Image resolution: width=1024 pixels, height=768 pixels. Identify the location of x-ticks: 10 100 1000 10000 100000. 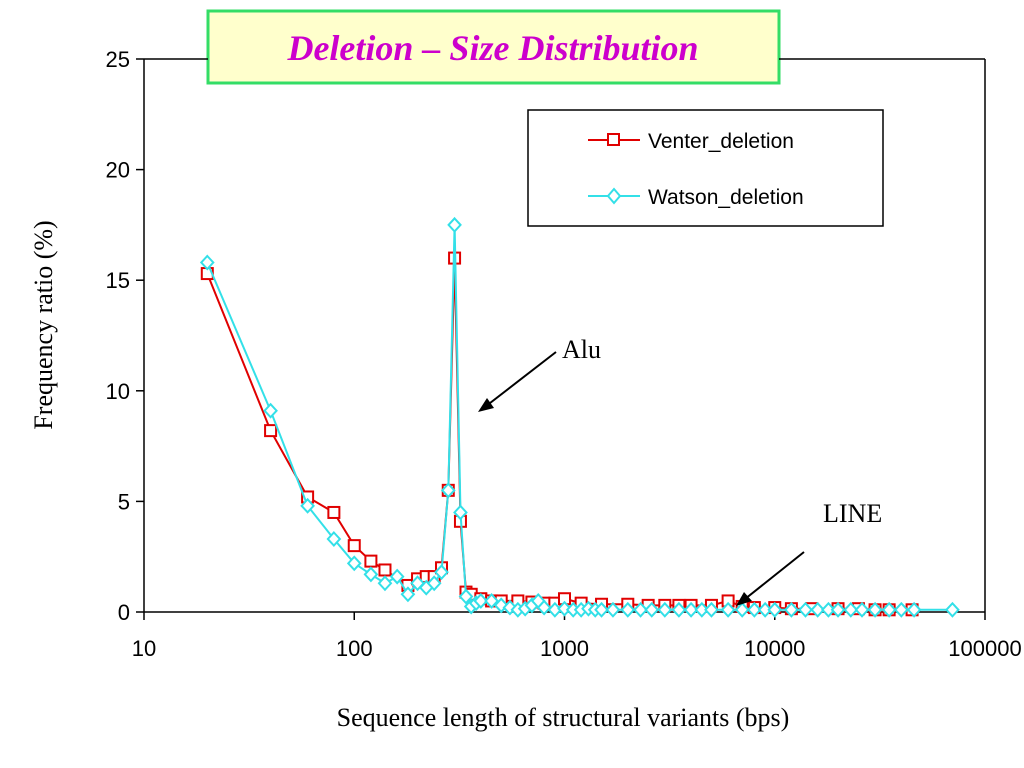
(577, 636).